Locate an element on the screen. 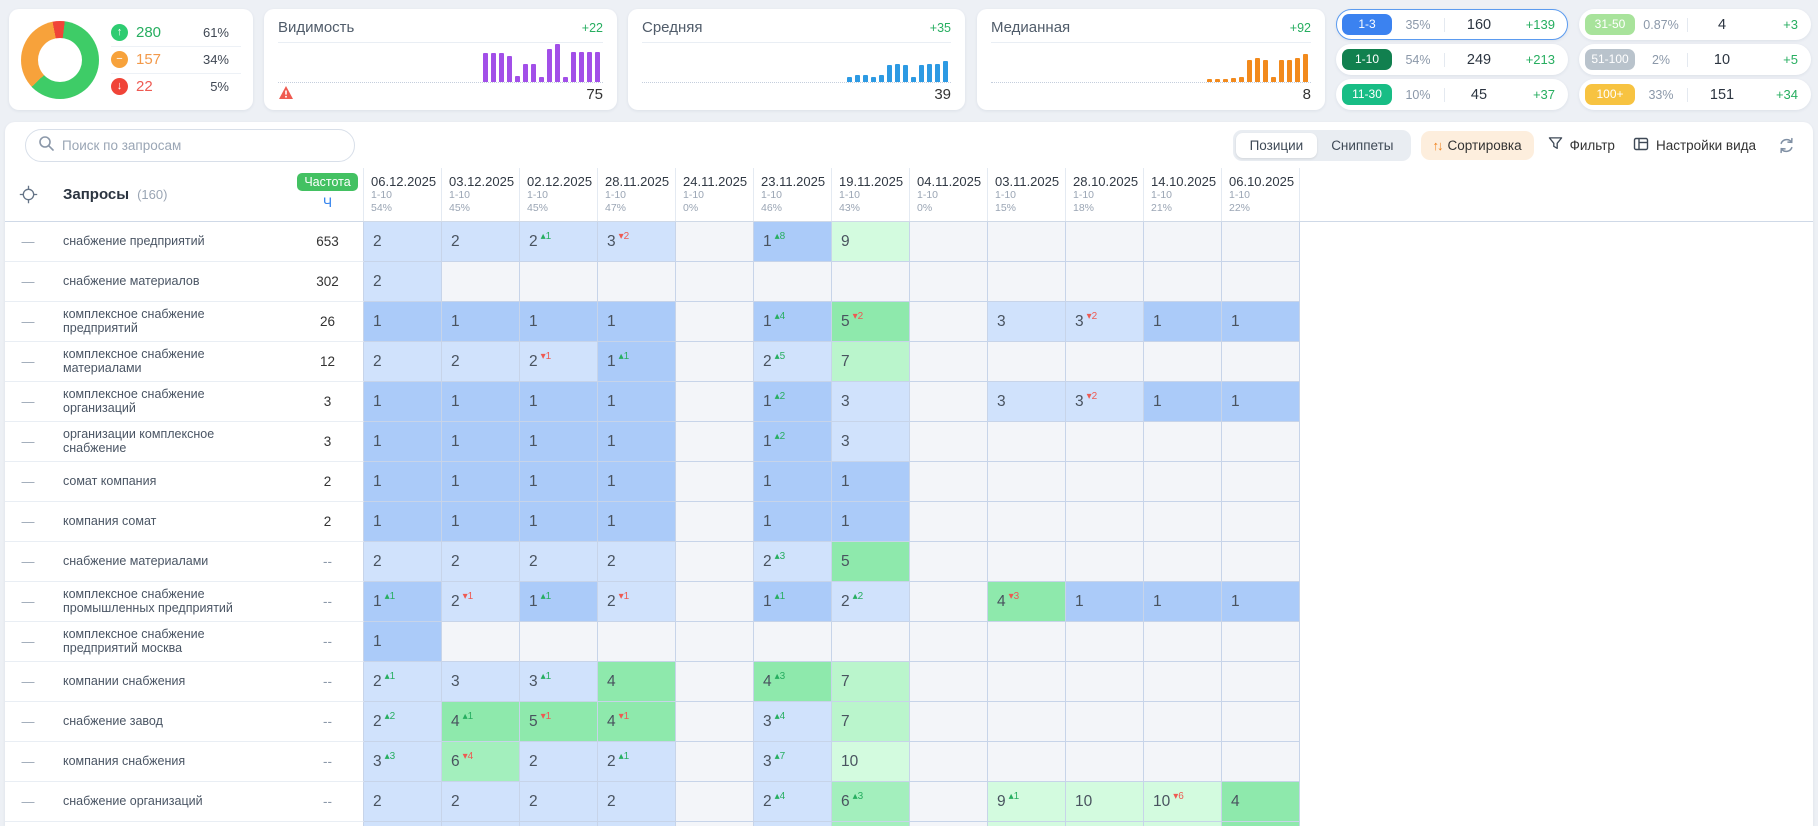 The height and width of the screenshot is (826, 1818). position-cell: 2 ▴2 is located at coordinates (871, 602).